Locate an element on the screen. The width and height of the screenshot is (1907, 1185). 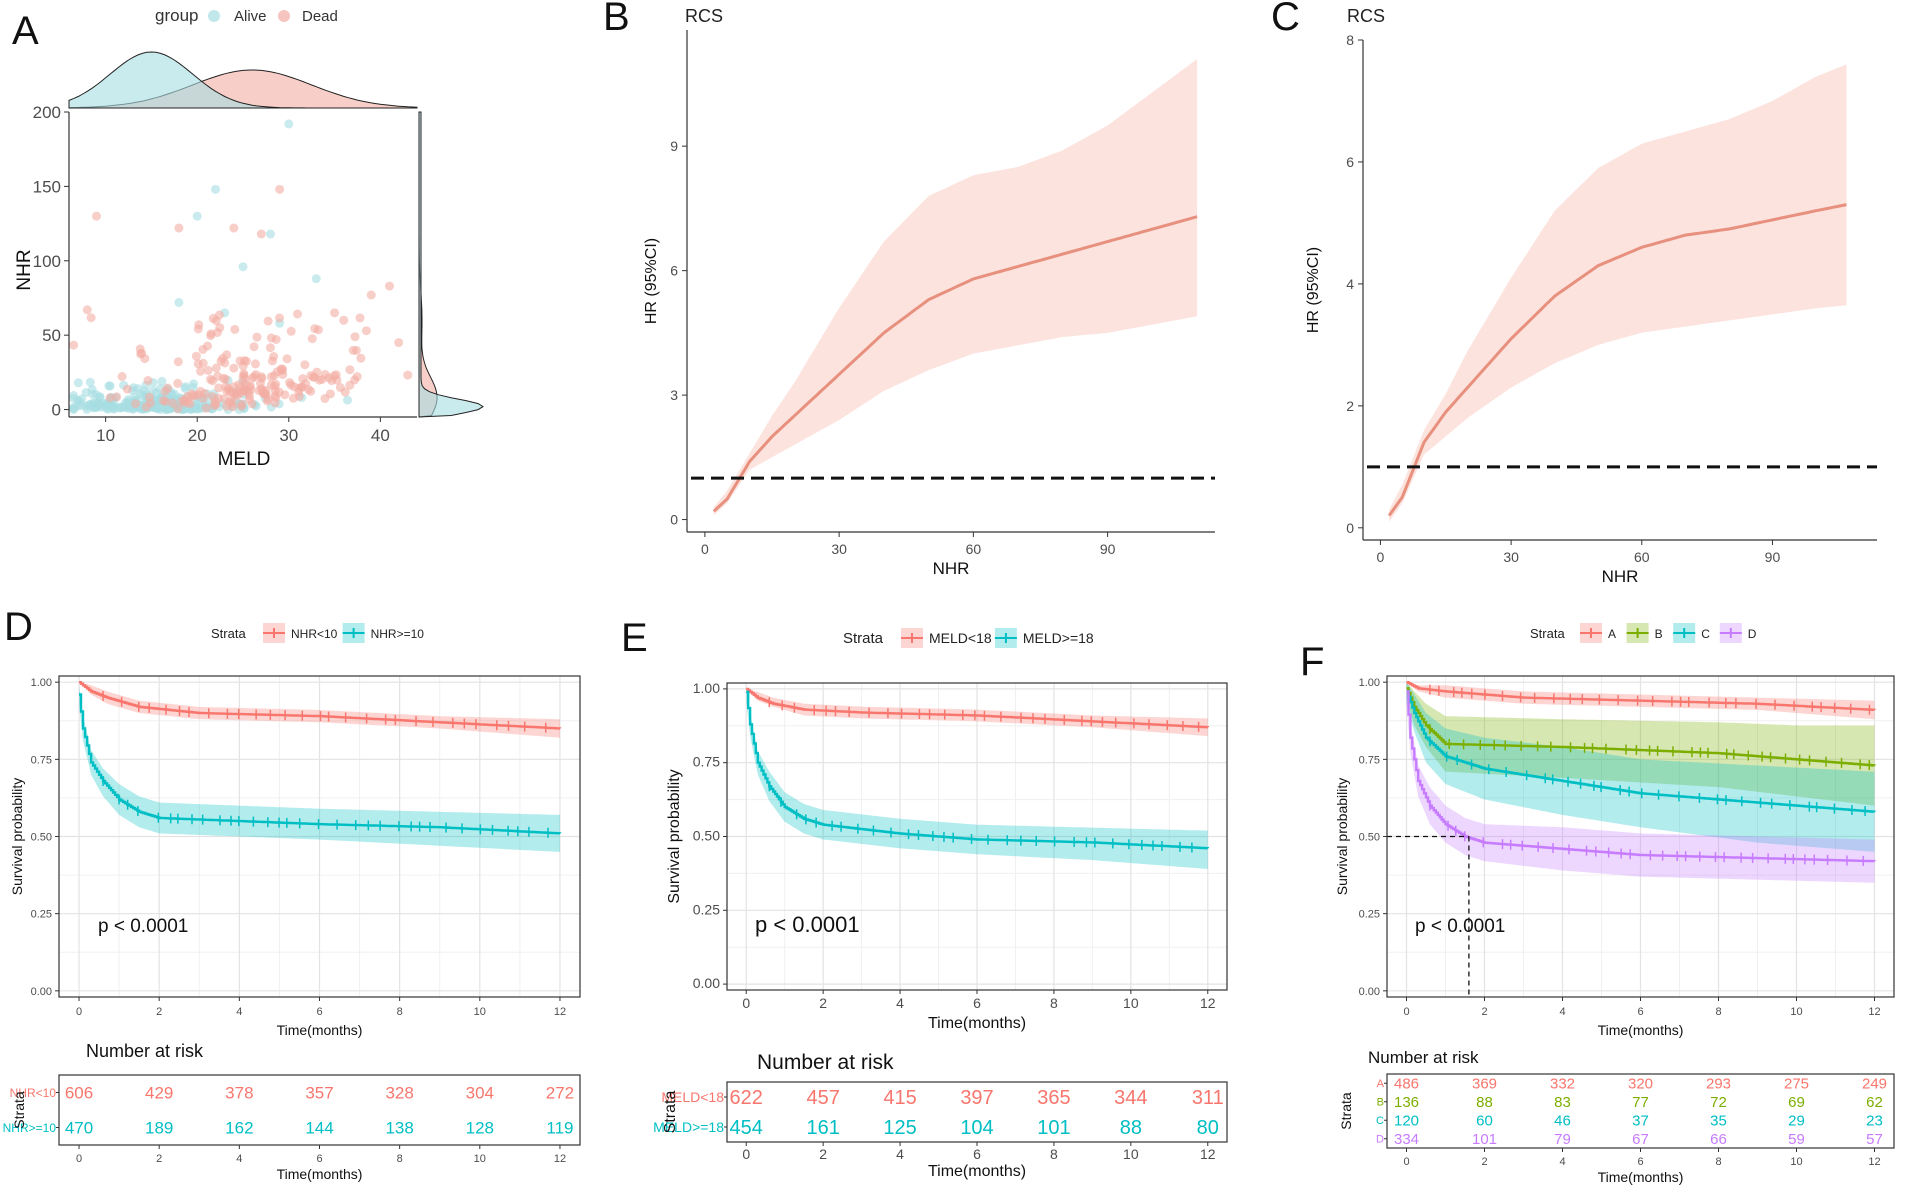
risk-row-label: B is located at coordinates (1380, 1103).